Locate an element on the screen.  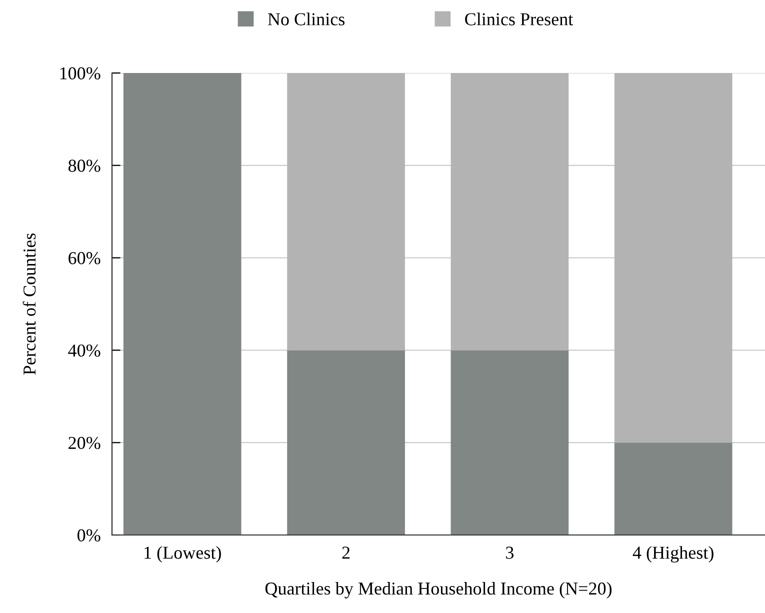
y-axis-title: Percent of Counties is located at coordinates (29, 304).